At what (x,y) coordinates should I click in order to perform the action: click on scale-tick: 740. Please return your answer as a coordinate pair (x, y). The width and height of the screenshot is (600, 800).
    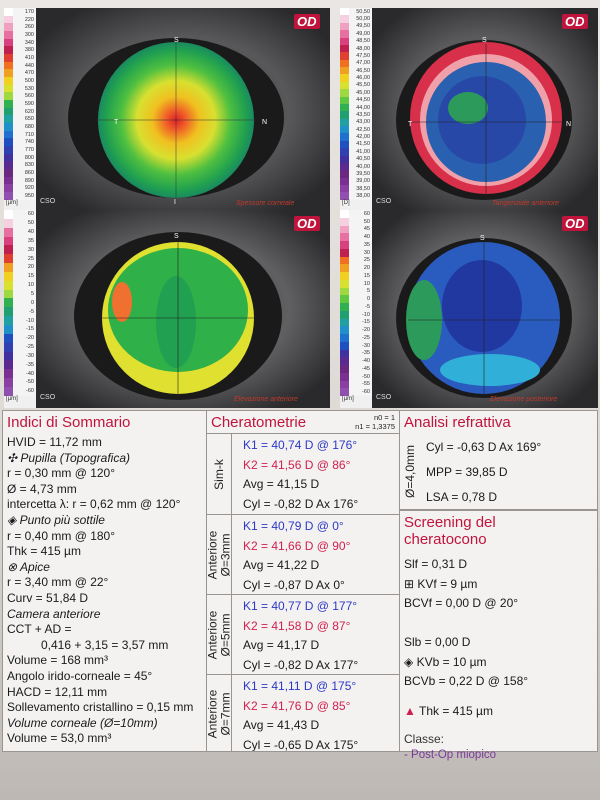
    Looking at the image, I should click on (20, 142).